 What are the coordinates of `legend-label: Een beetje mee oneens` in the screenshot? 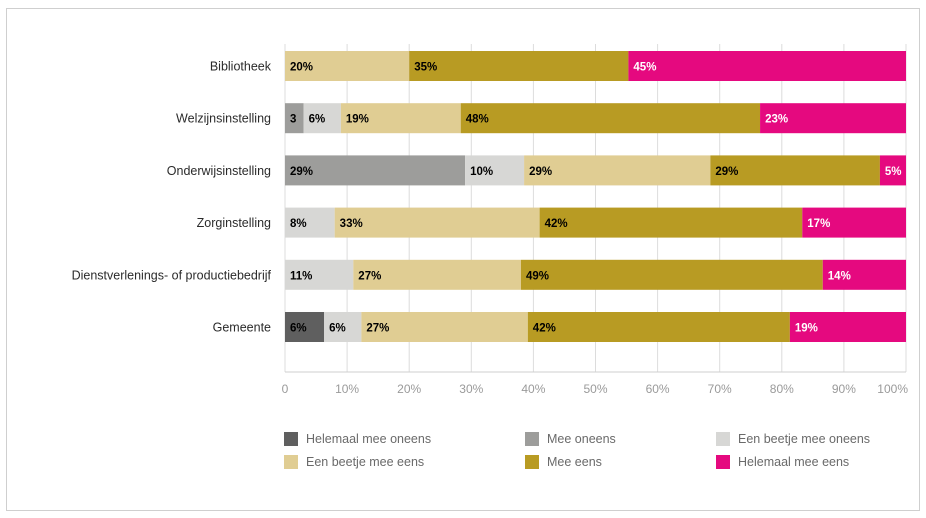 It's located at (804, 439).